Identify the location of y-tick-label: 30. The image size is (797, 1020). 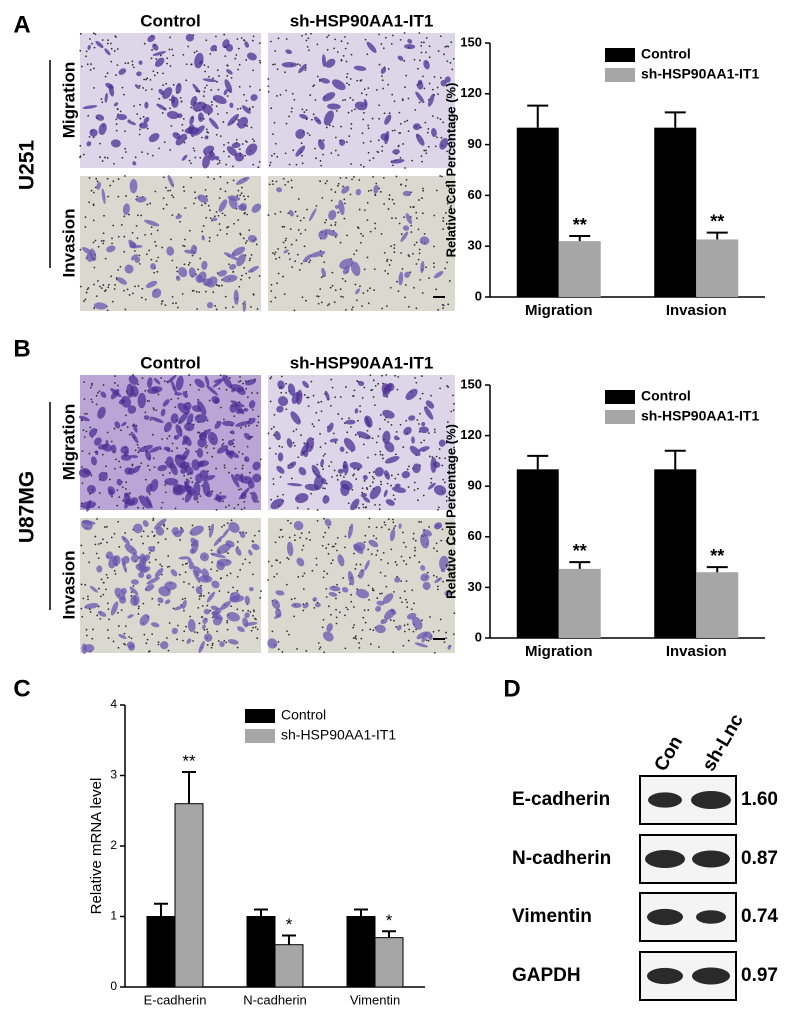
(475, 245).